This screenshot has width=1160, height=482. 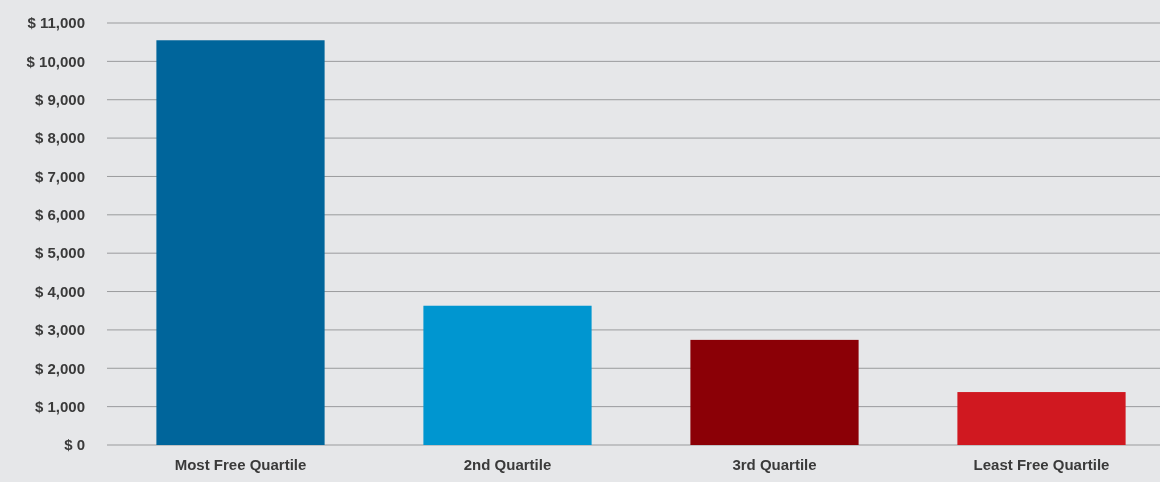 What do you see at coordinates (59, 368) in the screenshot?
I see `y-tick-label: $ 2,000` at bounding box center [59, 368].